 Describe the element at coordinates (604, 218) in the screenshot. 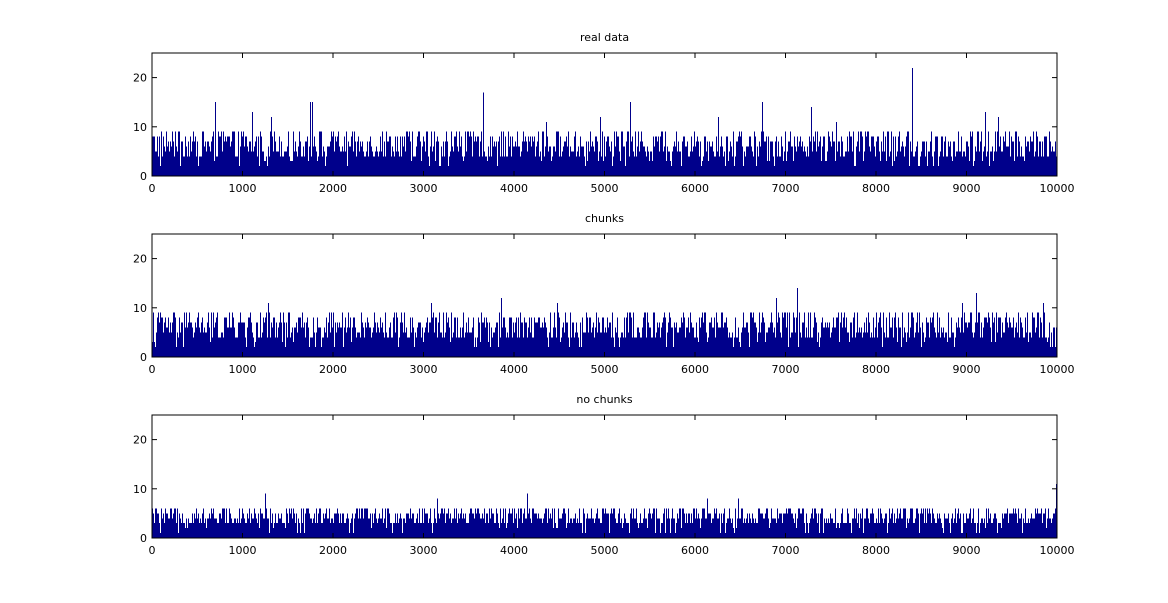

I see `subplot-title: chunks` at that location.